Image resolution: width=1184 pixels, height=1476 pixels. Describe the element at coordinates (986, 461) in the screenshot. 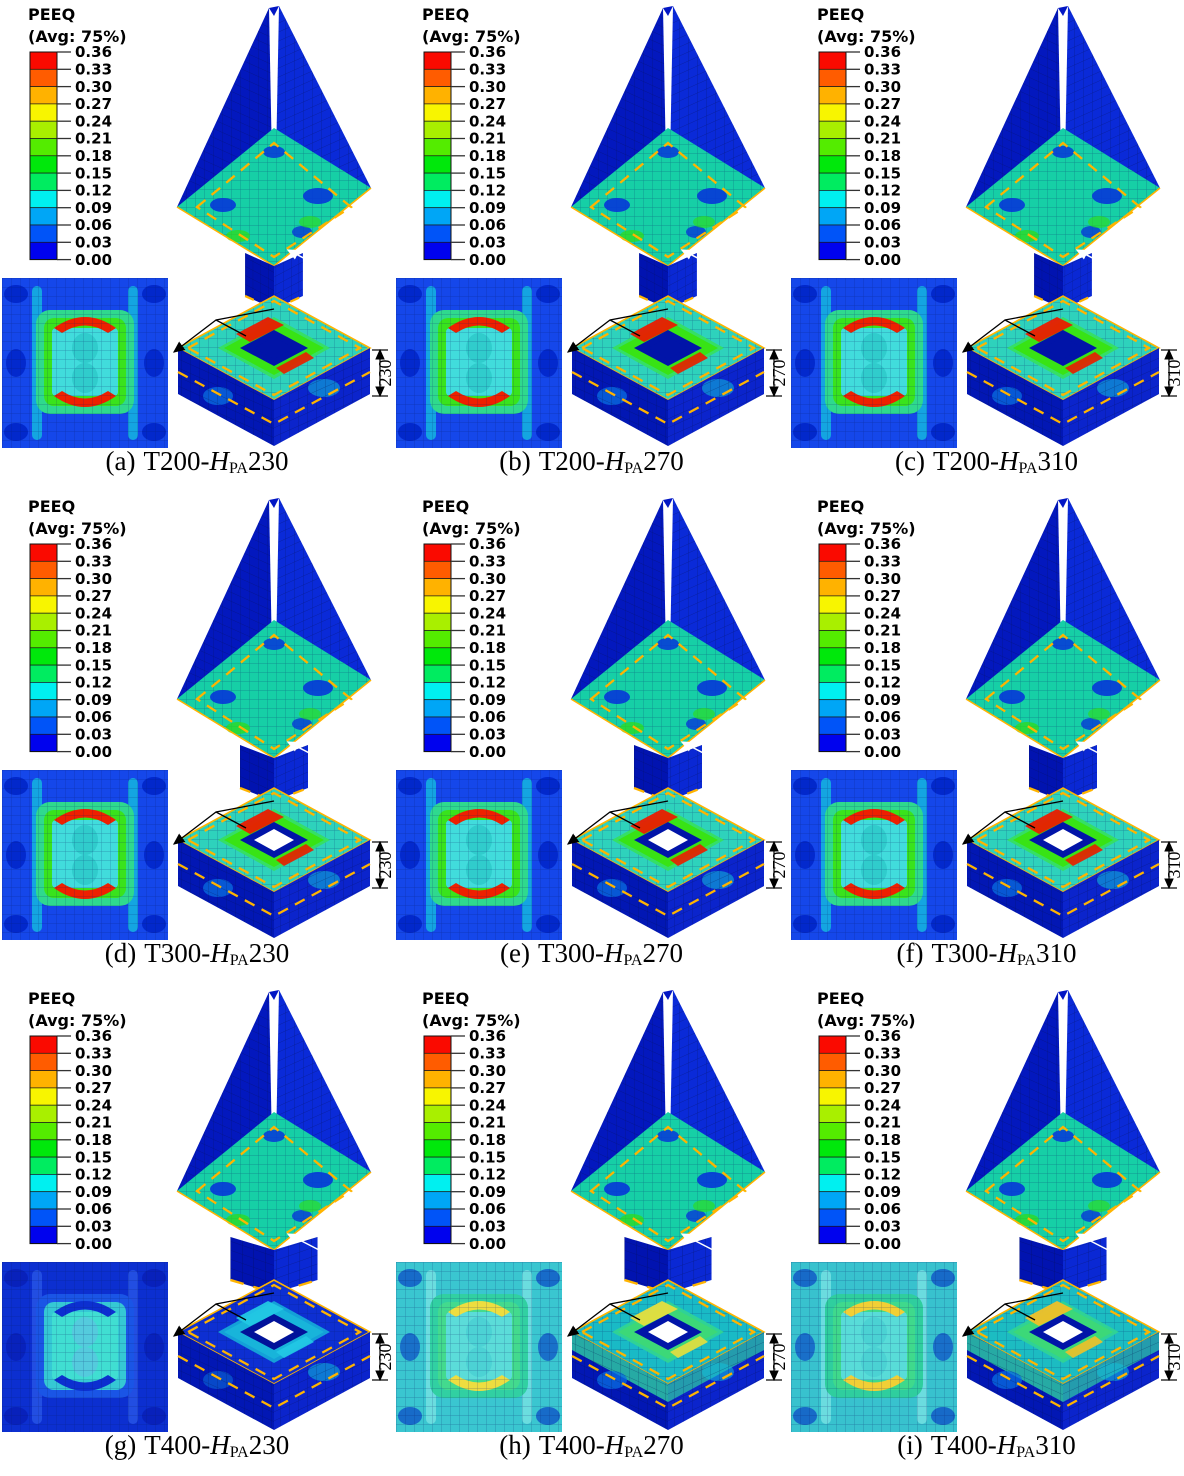

I see `panel-caption: (c) T200-HPA310` at that location.